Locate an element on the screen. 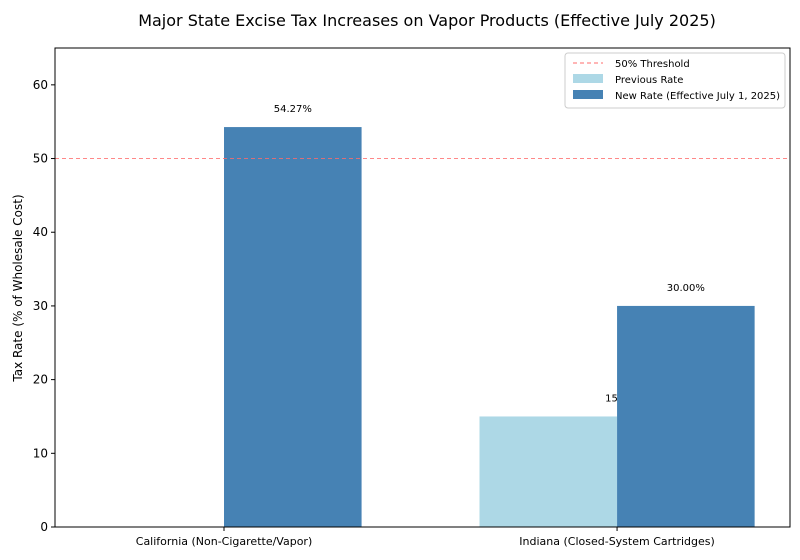  x-tick-label: California (Non-Cigarette/Vapor) is located at coordinates (224, 541).